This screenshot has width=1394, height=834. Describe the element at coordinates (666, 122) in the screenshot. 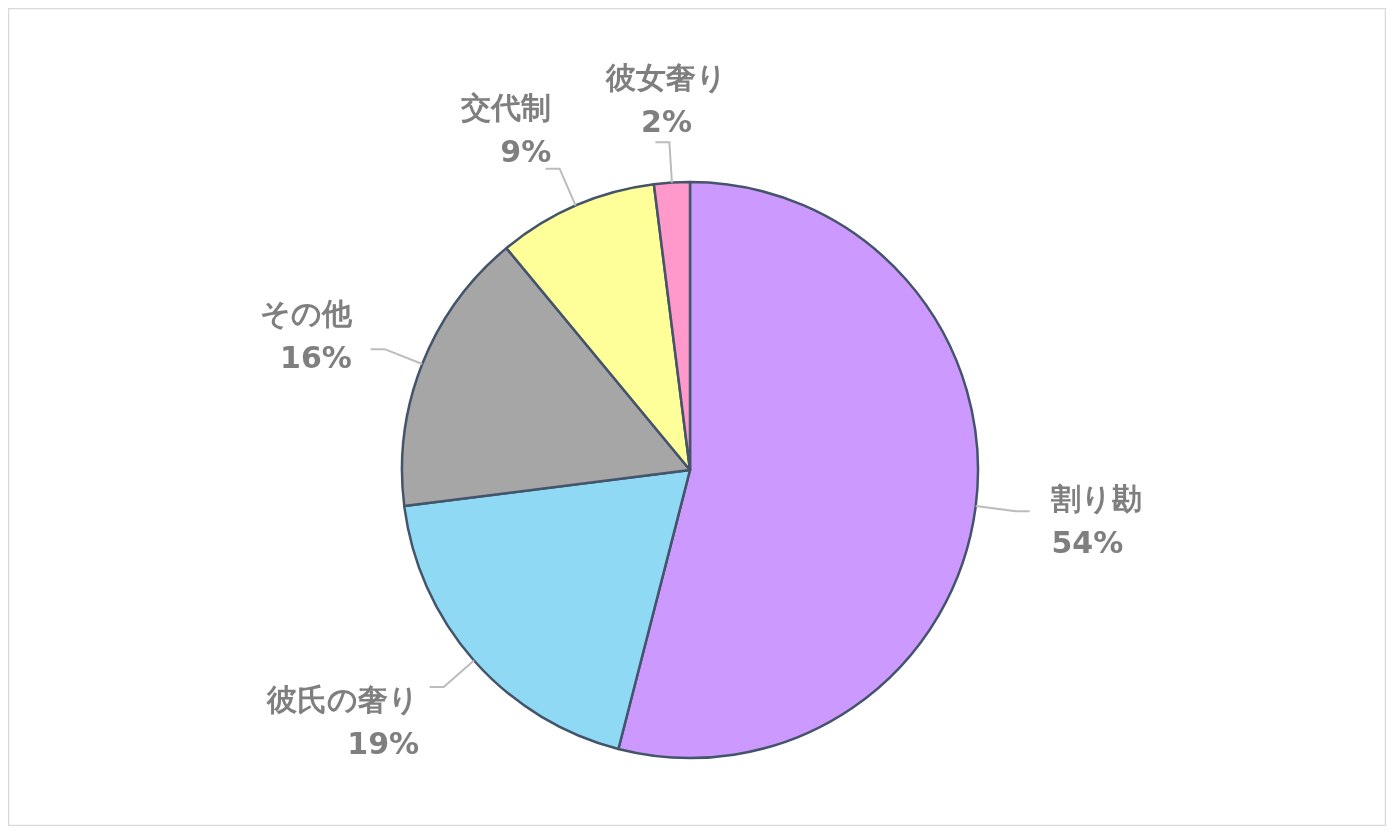

I see `data-label: 2%` at that location.